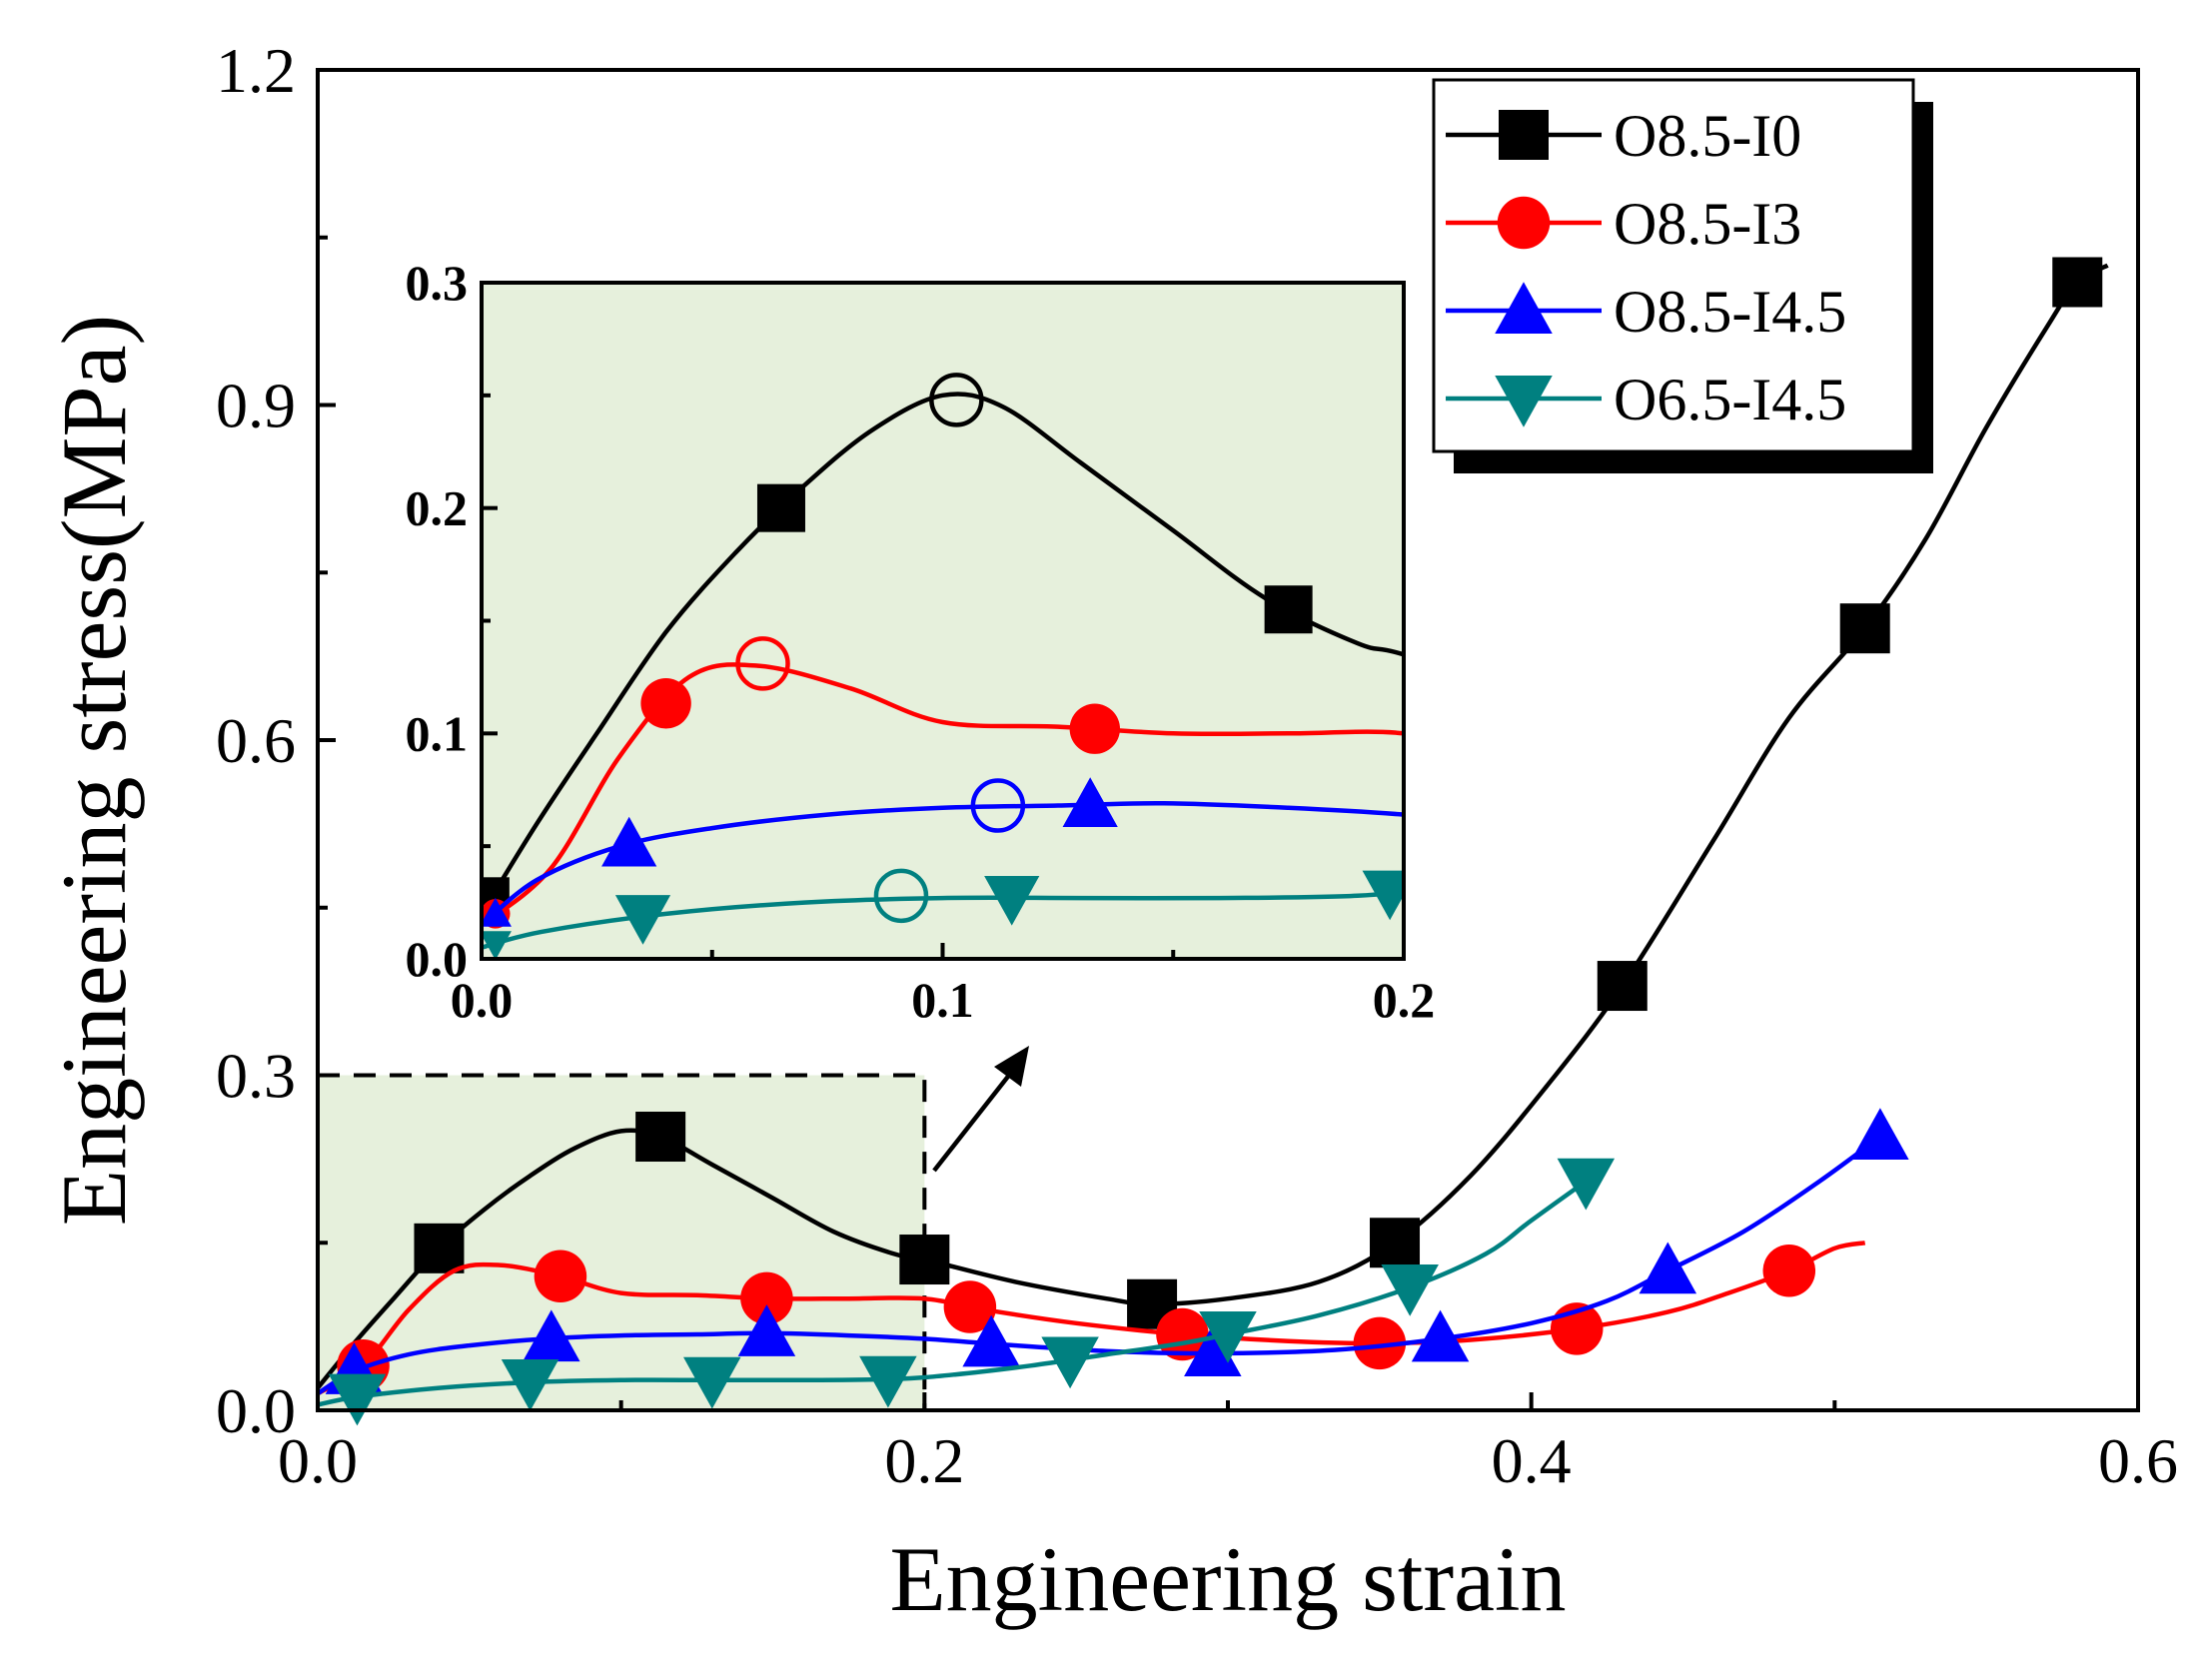 The height and width of the screenshot is (1673, 2212). I want to click on inset-x-tick-label-1: 0.1, so click(942, 1000).